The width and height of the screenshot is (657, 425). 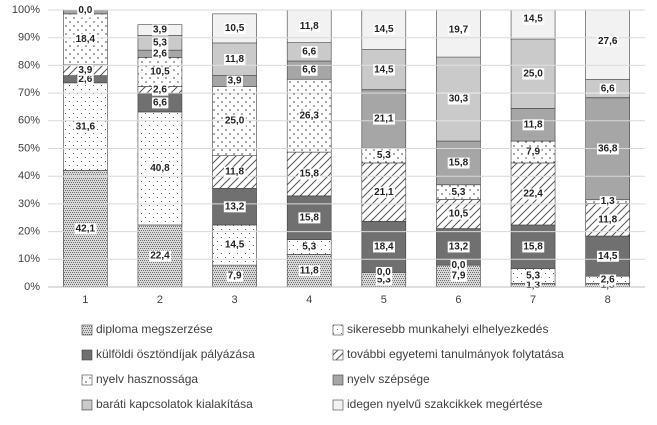 I want to click on data-label: 25,0, so click(x=533, y=73).